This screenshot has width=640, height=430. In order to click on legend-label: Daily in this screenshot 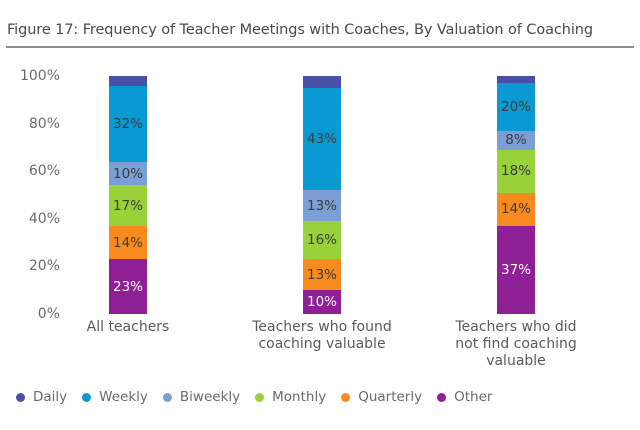, I will do `click(50, 397)`.